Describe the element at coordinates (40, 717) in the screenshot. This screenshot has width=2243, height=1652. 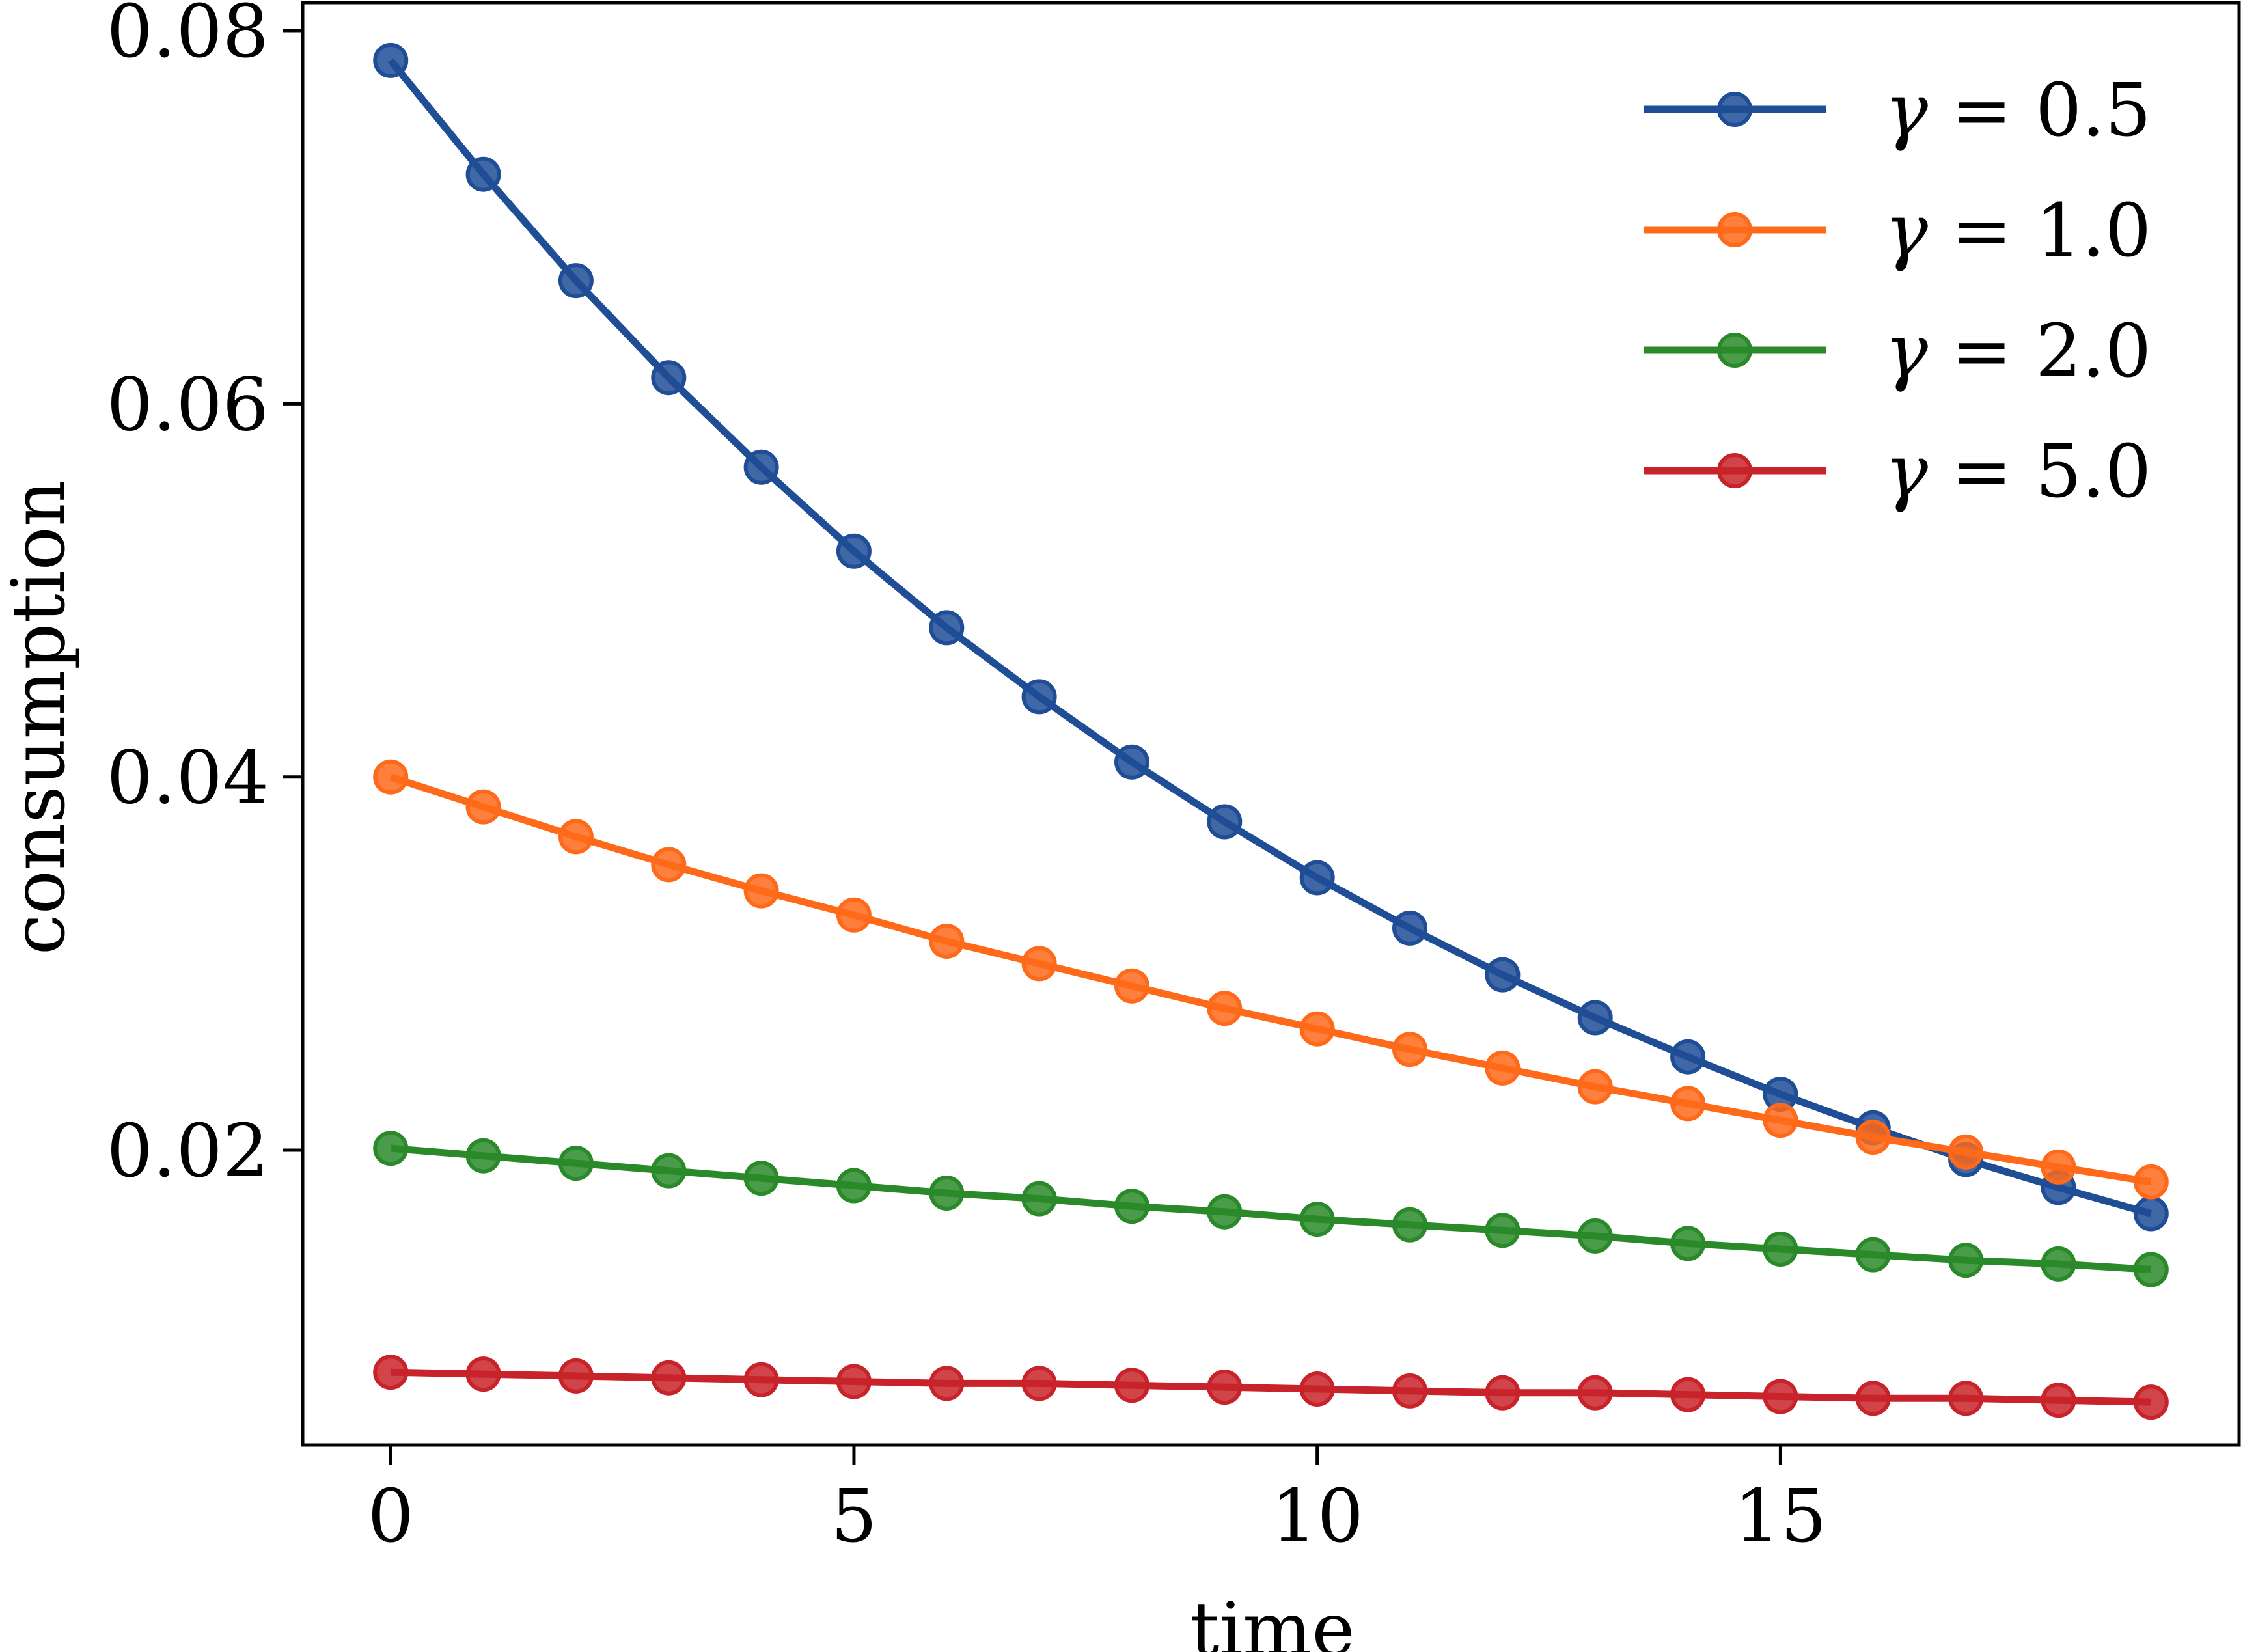
I see `y-axis-label: consumption` at that location.